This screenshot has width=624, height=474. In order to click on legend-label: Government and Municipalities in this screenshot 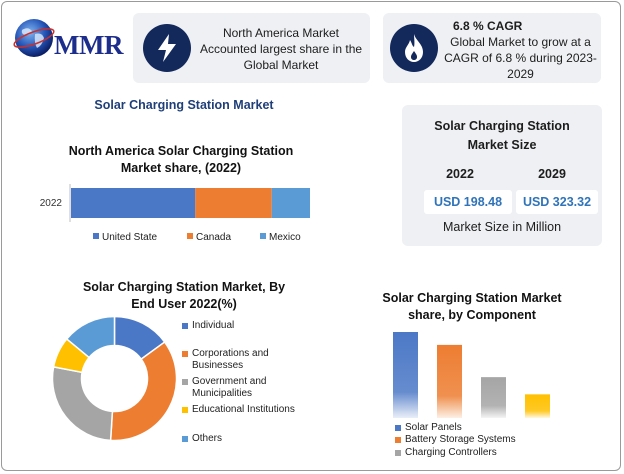, I will do `click(229, 387)`.